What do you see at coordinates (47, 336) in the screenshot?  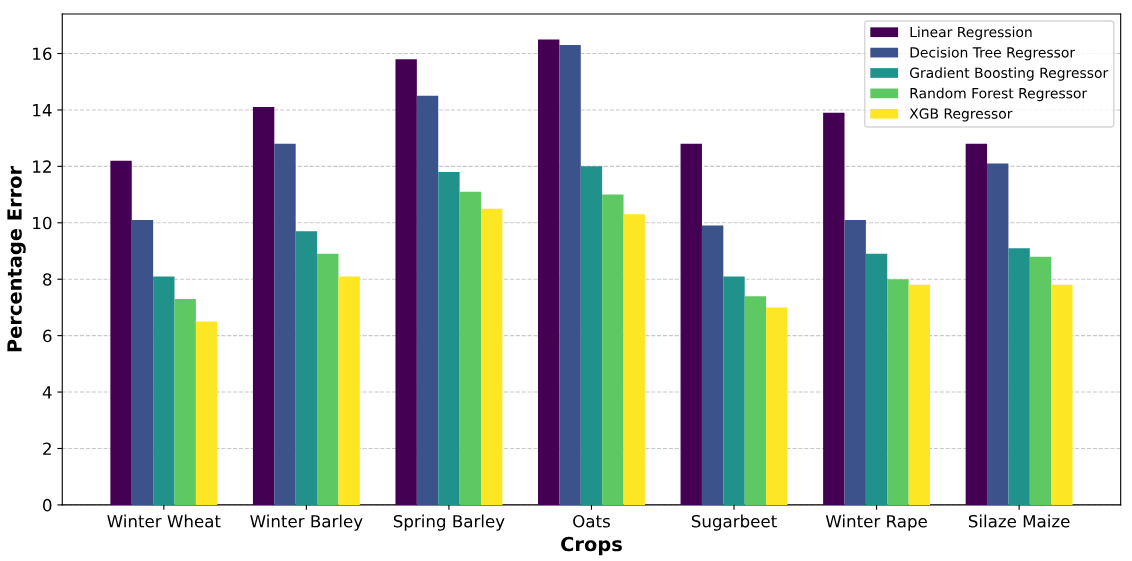 I see `y-tick-label: 6` at bounding box center [47, 336].